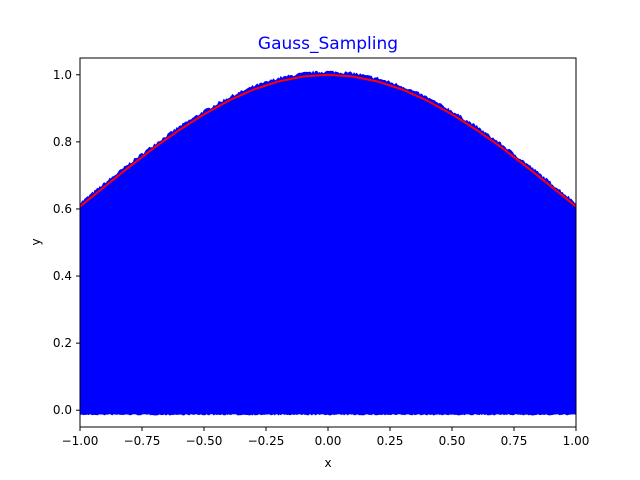  I want to click on y-tick-label: 0.0, so click(62, 410).